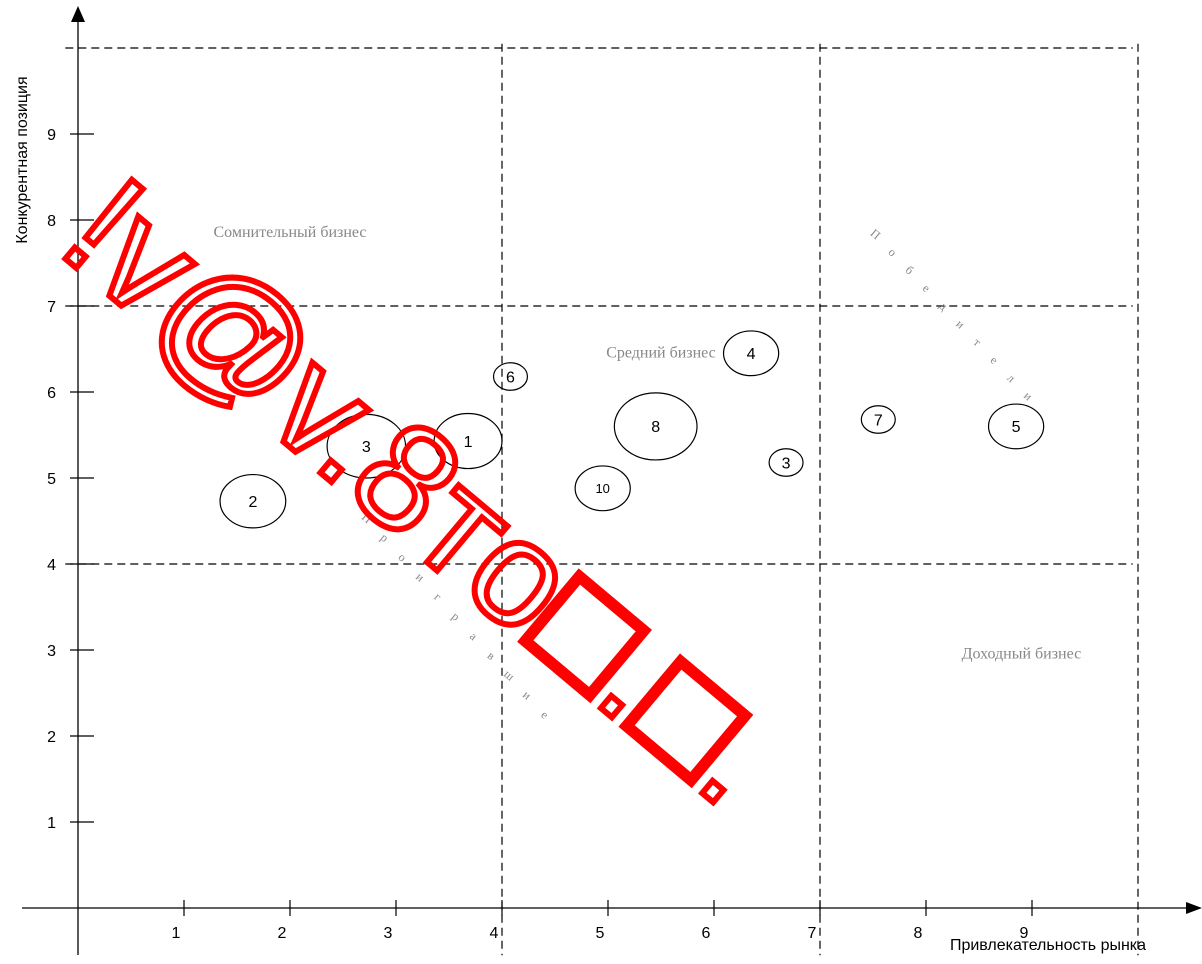 The height and width of the screenshot is (964, 1202). What do you see at coordinates (706, 933) in the screenshot?
I see `x-tick-label: 6` at bounding box center [706, 933].